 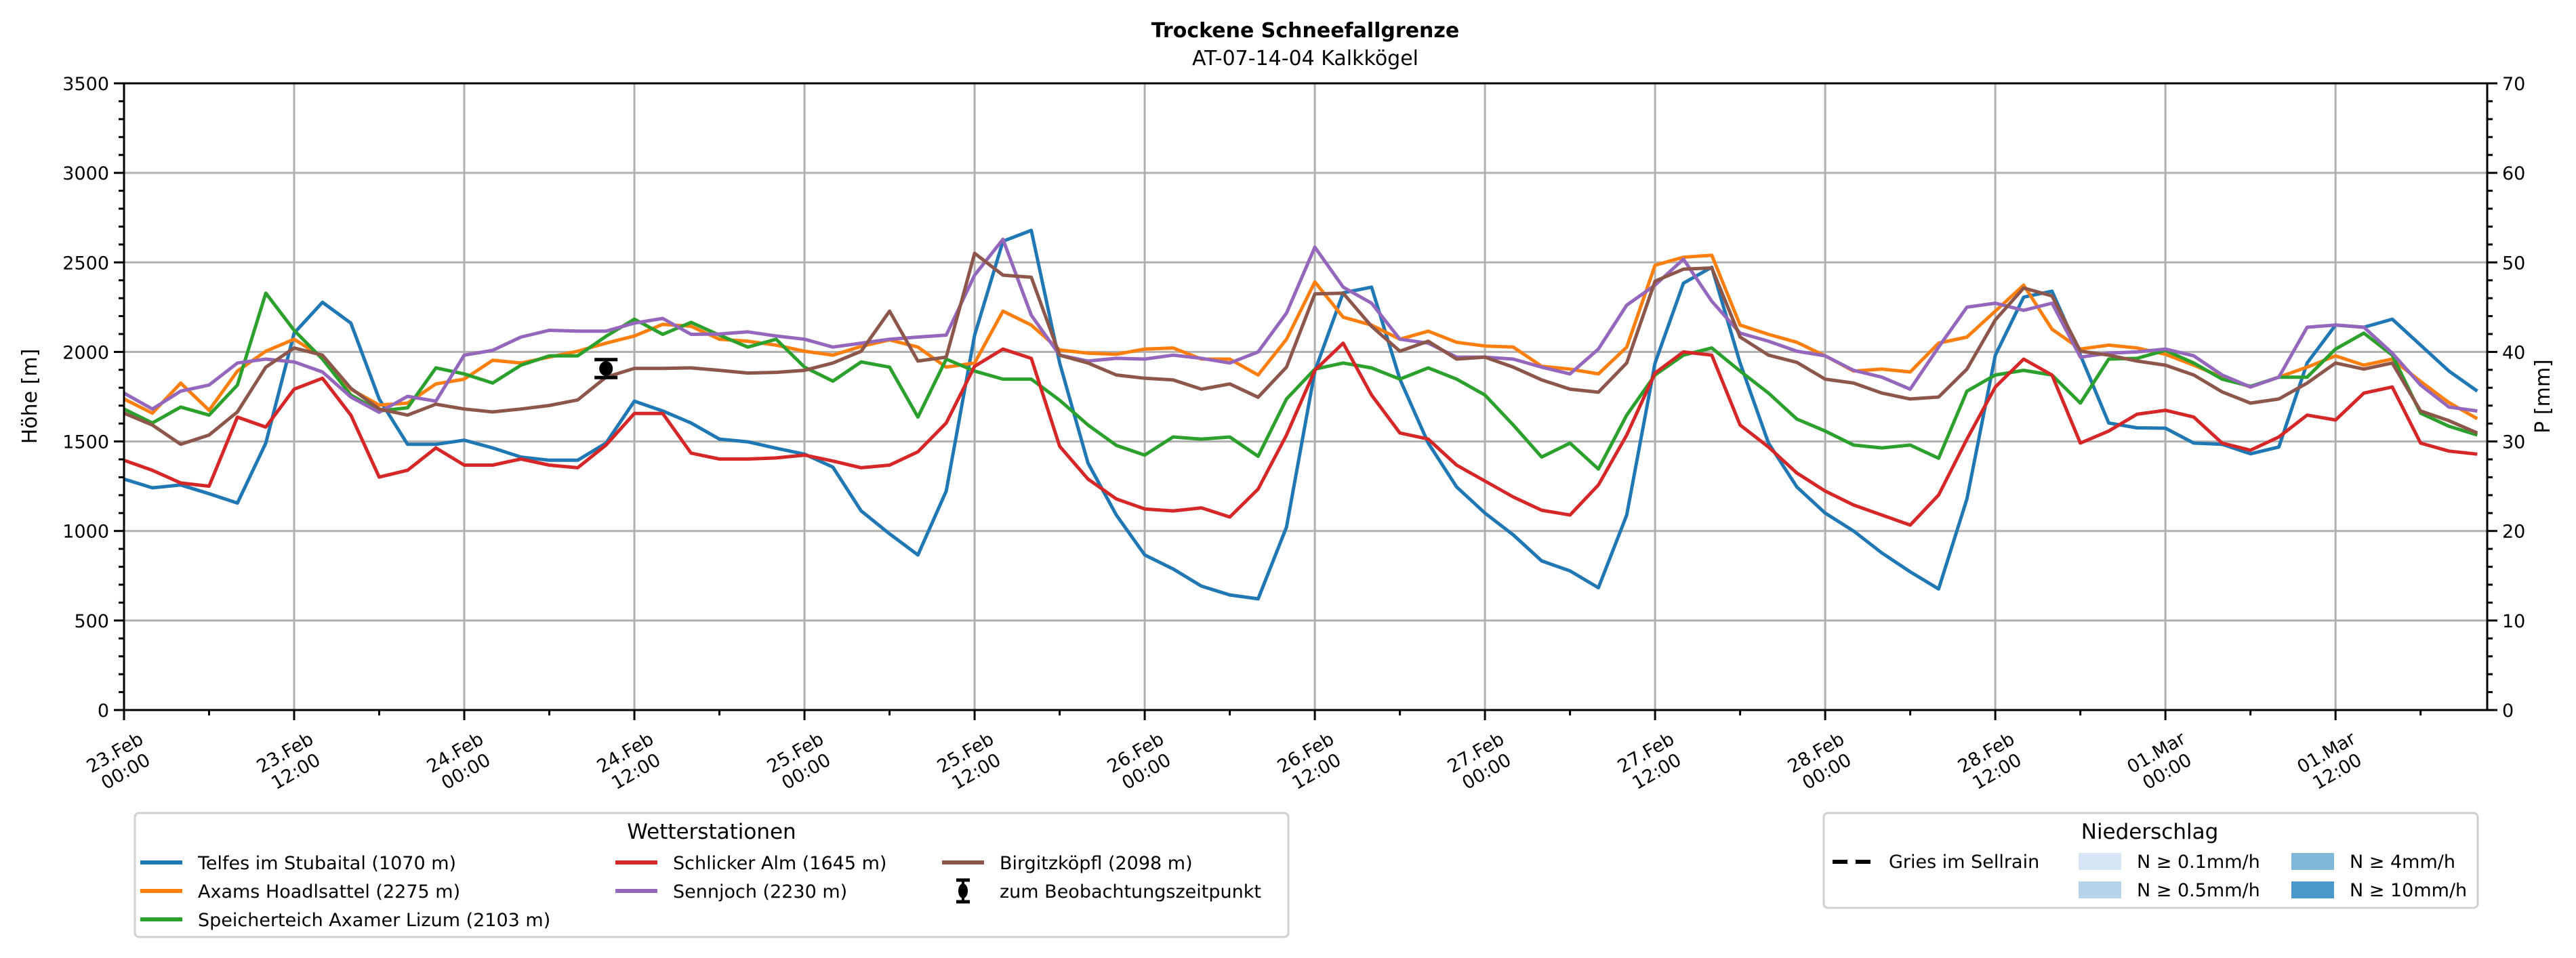 I want to click on legend-precip-line-label: Gries im Sellrain, so click(x=1964, y=862).